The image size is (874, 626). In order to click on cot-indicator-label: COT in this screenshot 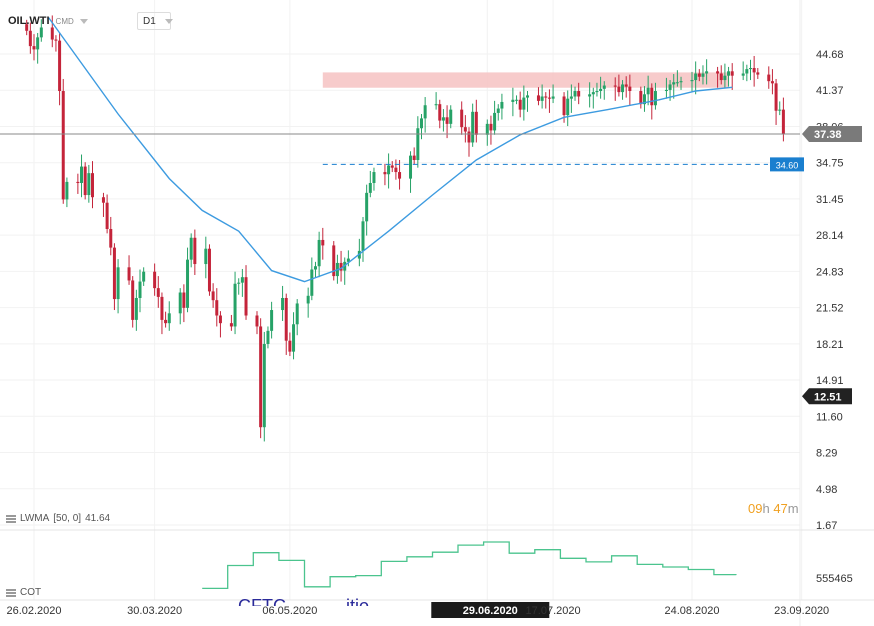, I will do `click(23, 592)`.